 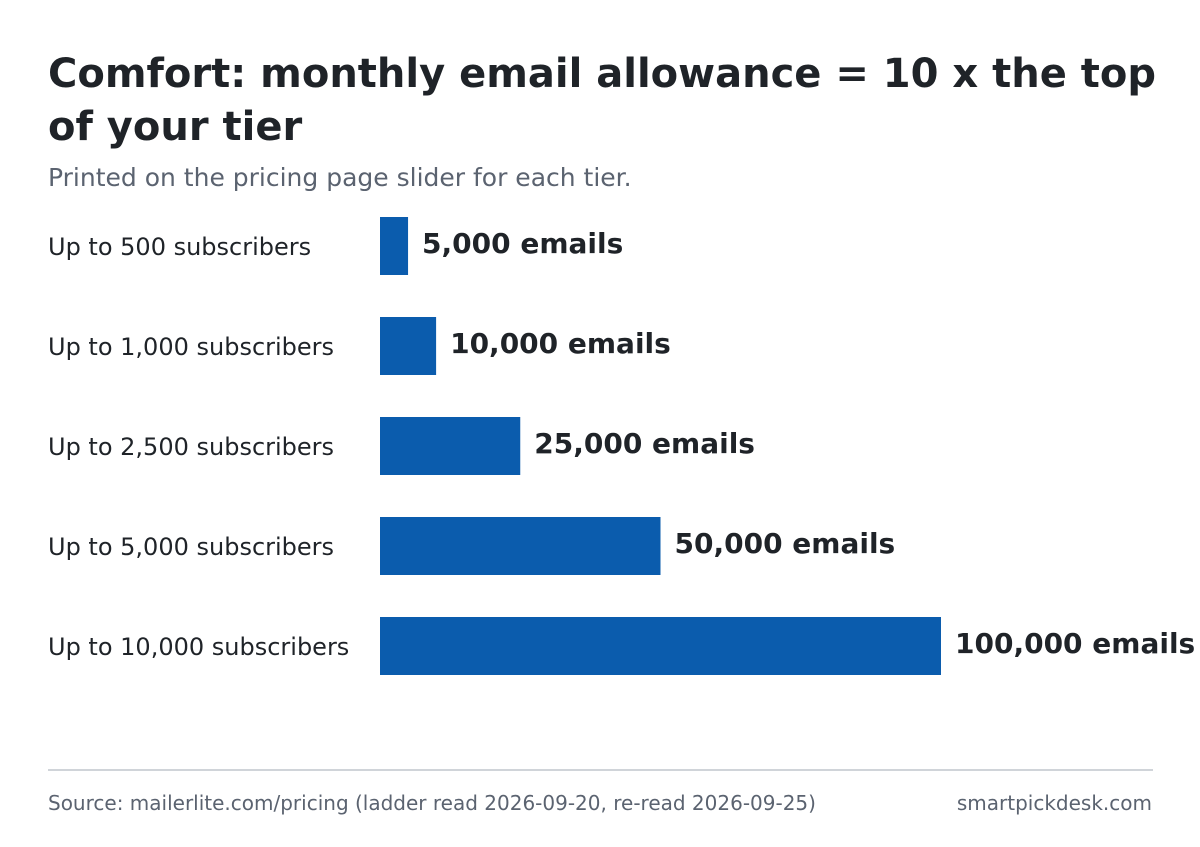 What do you see at coordinates (522, 243) in the screenshot?
I see `value-label-0: 5,000 emails` at bounding box center [522, 243].